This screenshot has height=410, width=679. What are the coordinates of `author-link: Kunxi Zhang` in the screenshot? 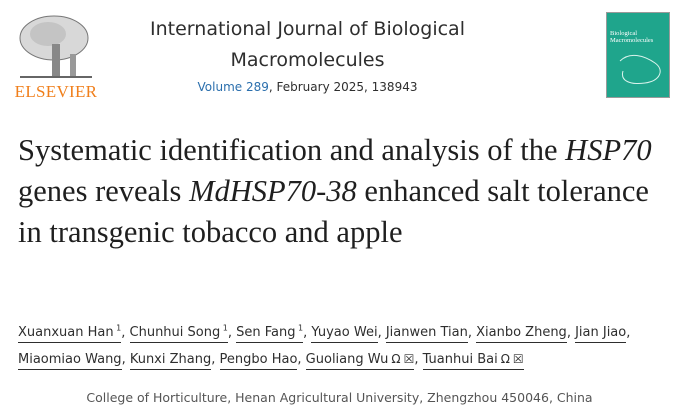 It's located at (170, 361).